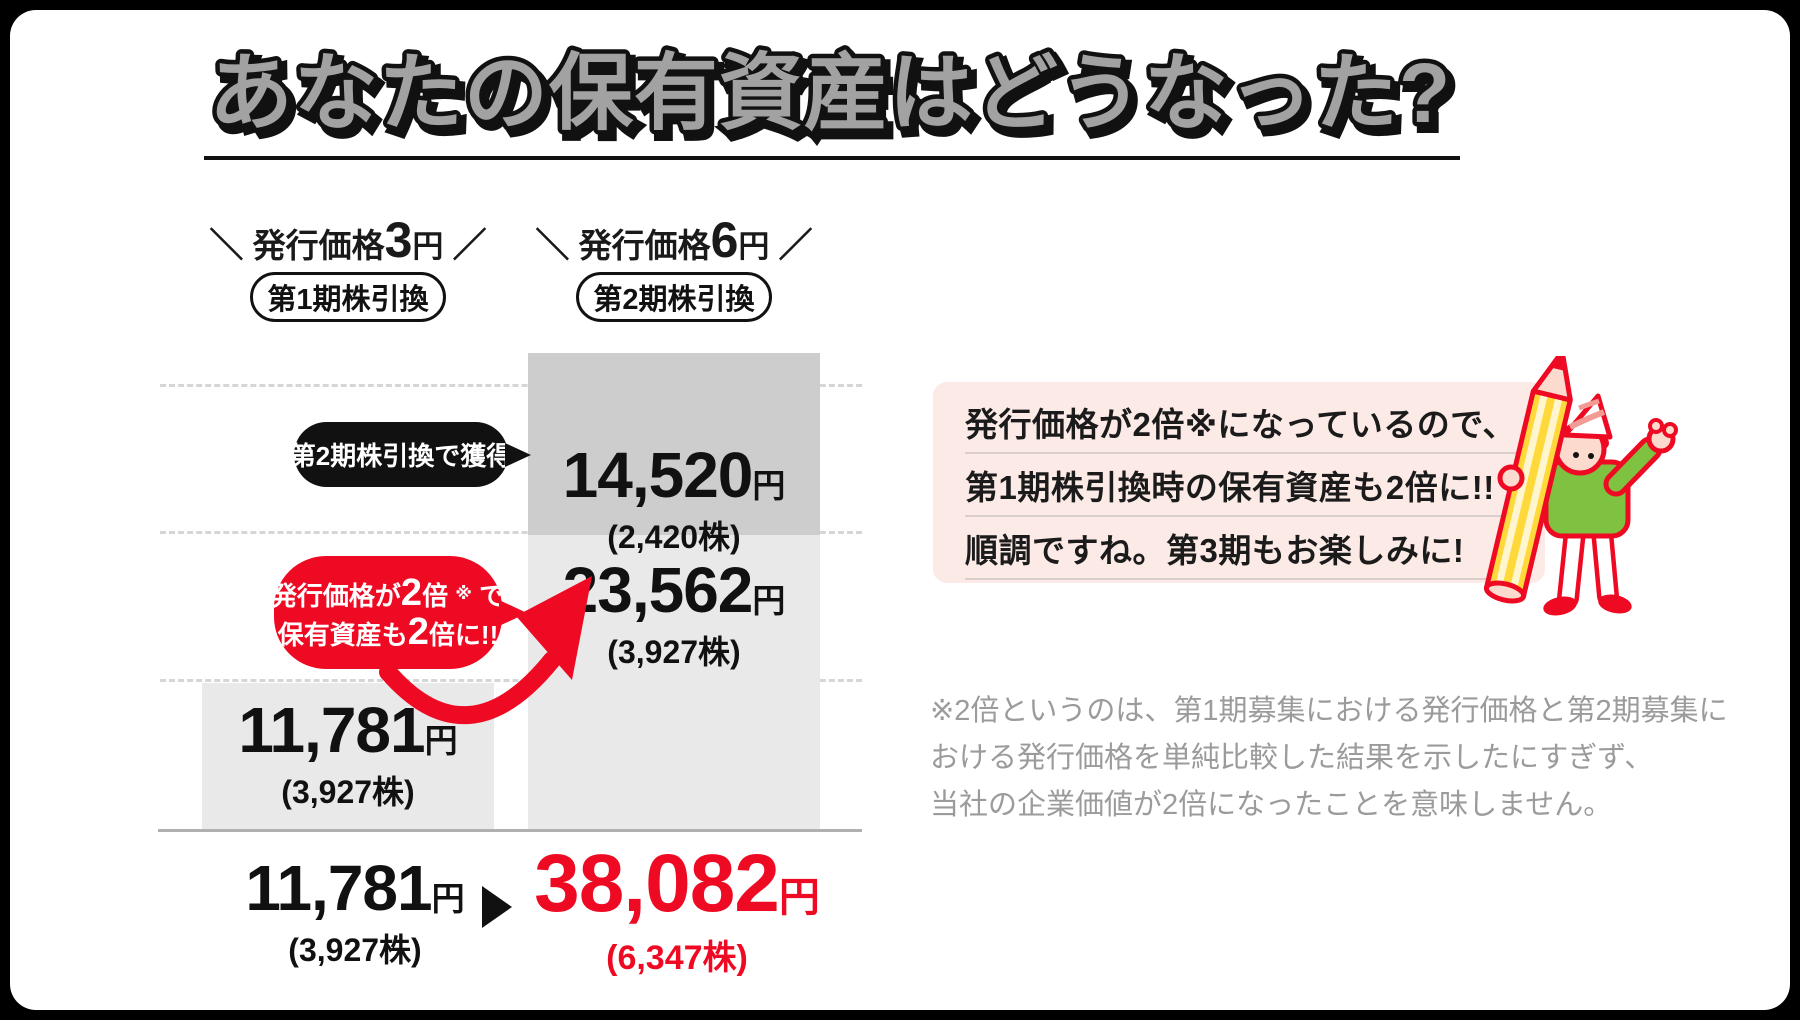 This screenshot has height=1020, width=1800. I want to click on page-title-shadow: あなたの保有資産はどうなった?, so click(835, 99).